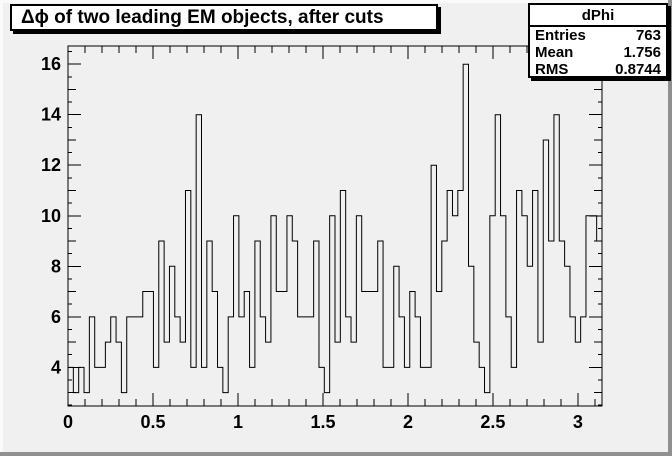  Describe the element at coordinates (598, 35) in the screenshot. I see `stats-row-entries: Entries 763` at that location.